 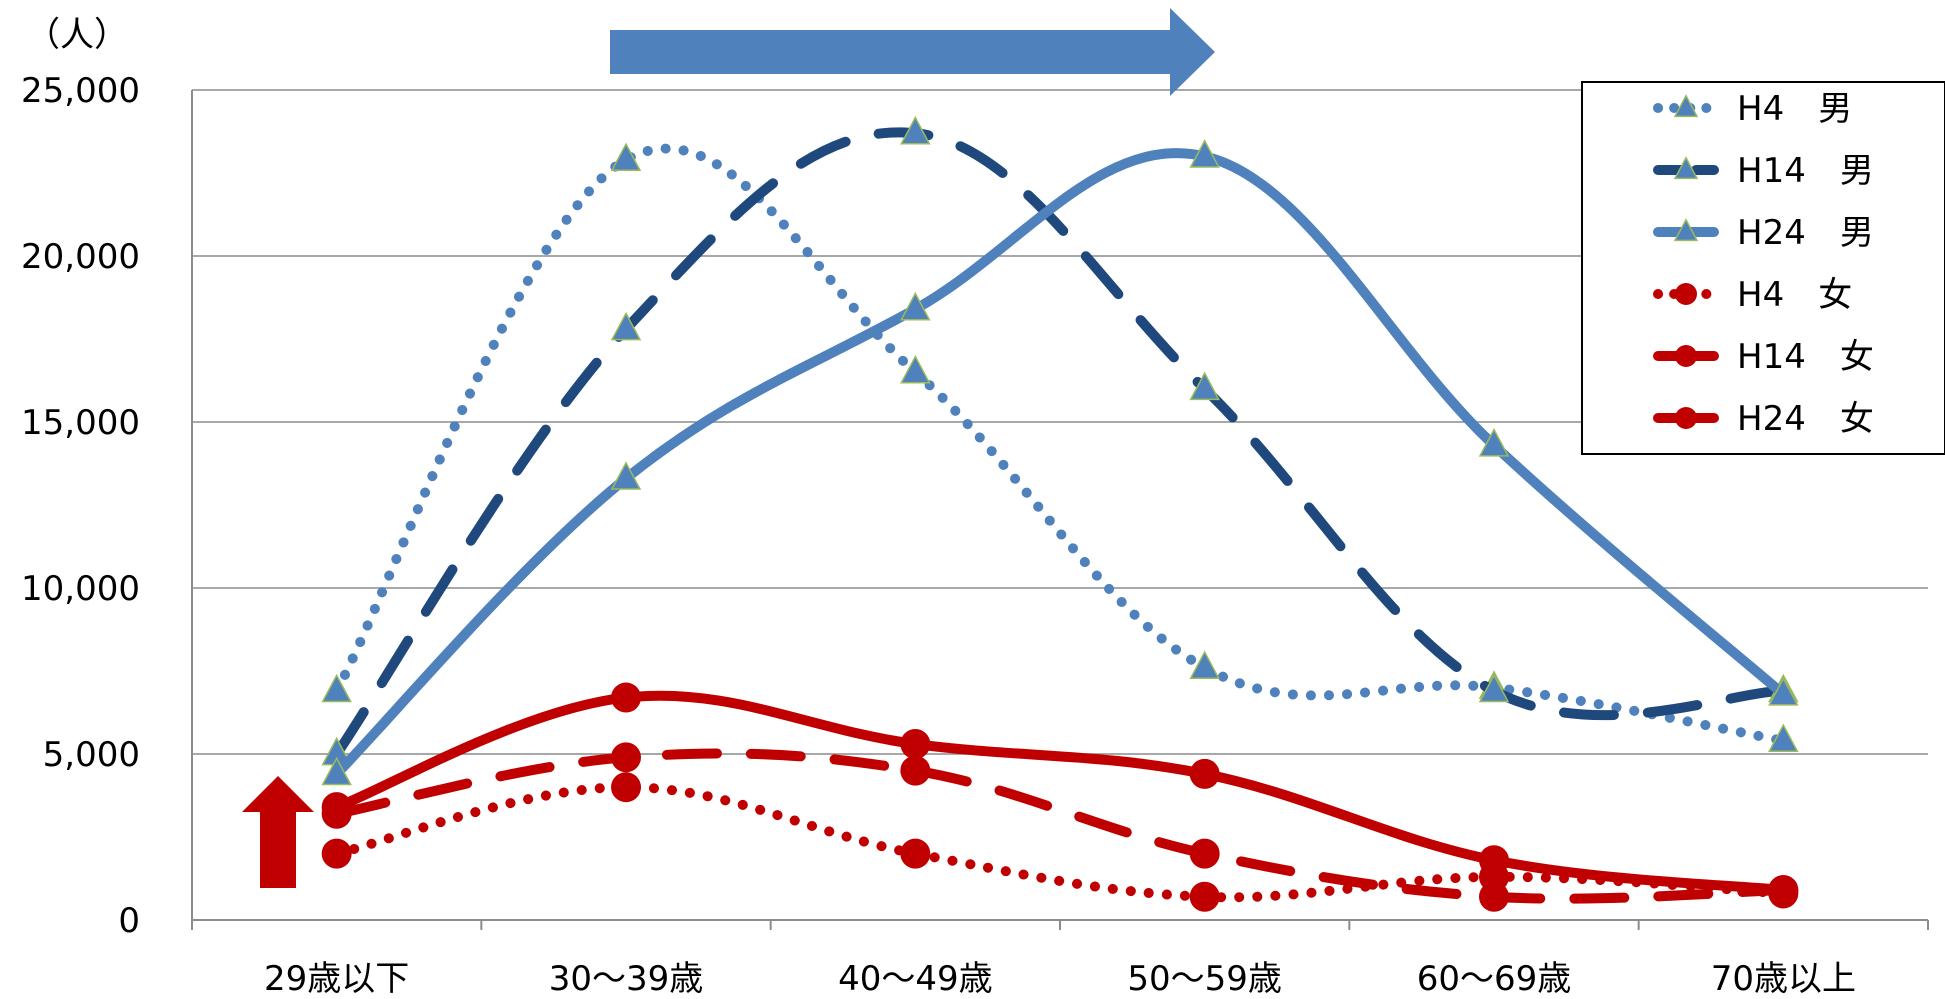 What do you see at coordinates (1794, 109) in the screenshot?
I see `legend-label: H4 男` at bounding box center [1794, 109].